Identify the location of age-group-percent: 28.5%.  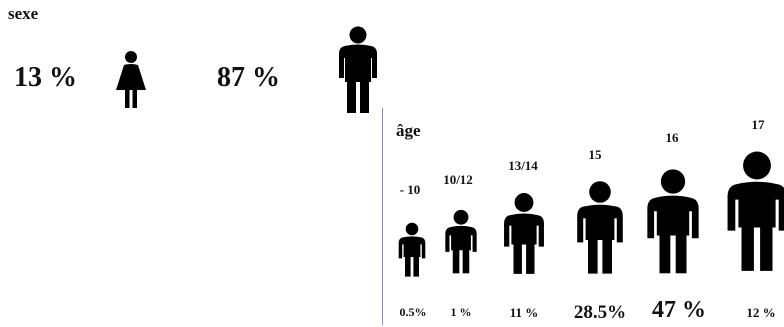
(600, 312).